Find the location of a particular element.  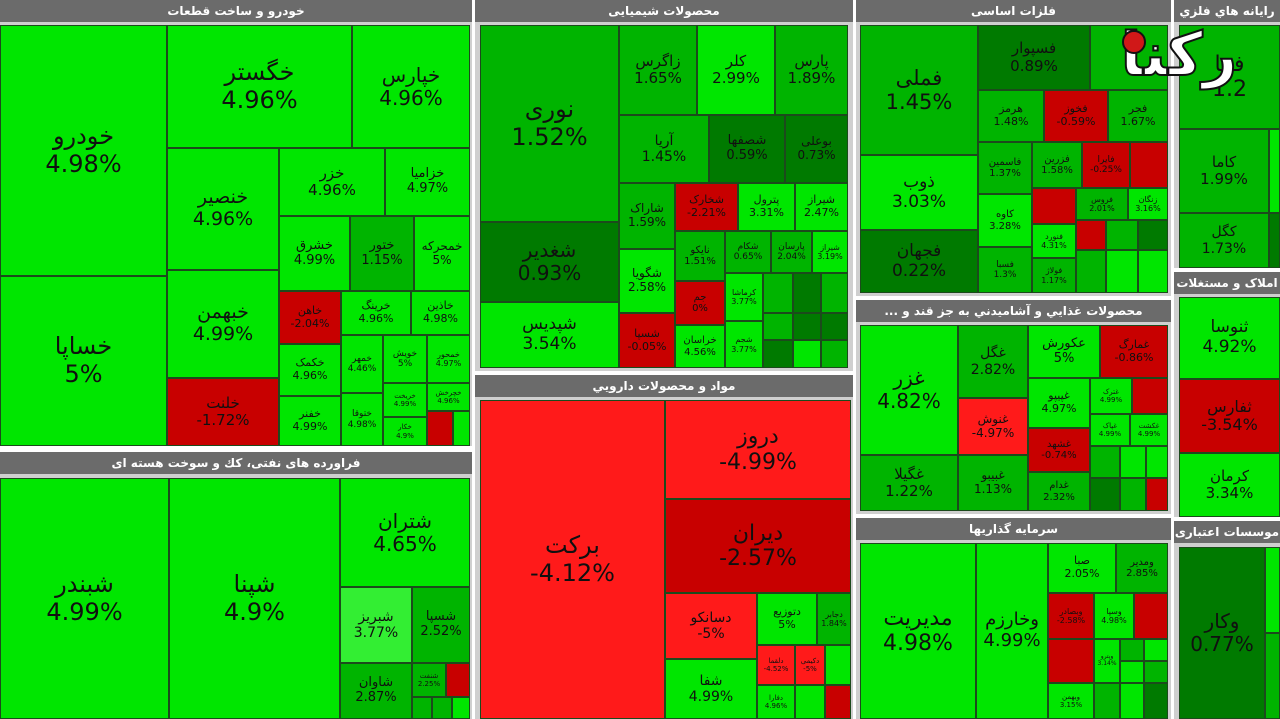

stock-tile: شتران 4.65% is located at coordinates (405, 532).